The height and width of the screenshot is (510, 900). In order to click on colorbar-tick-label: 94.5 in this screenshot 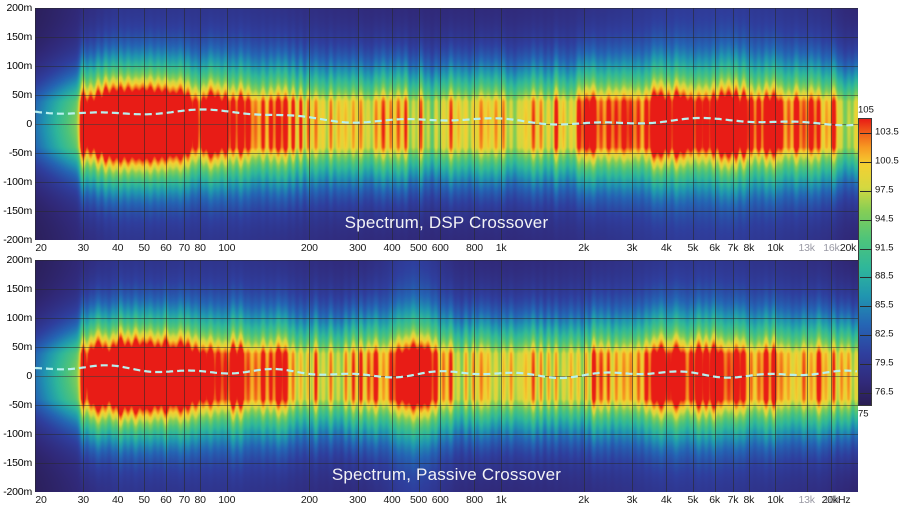, I will do `click(884, 219)`.